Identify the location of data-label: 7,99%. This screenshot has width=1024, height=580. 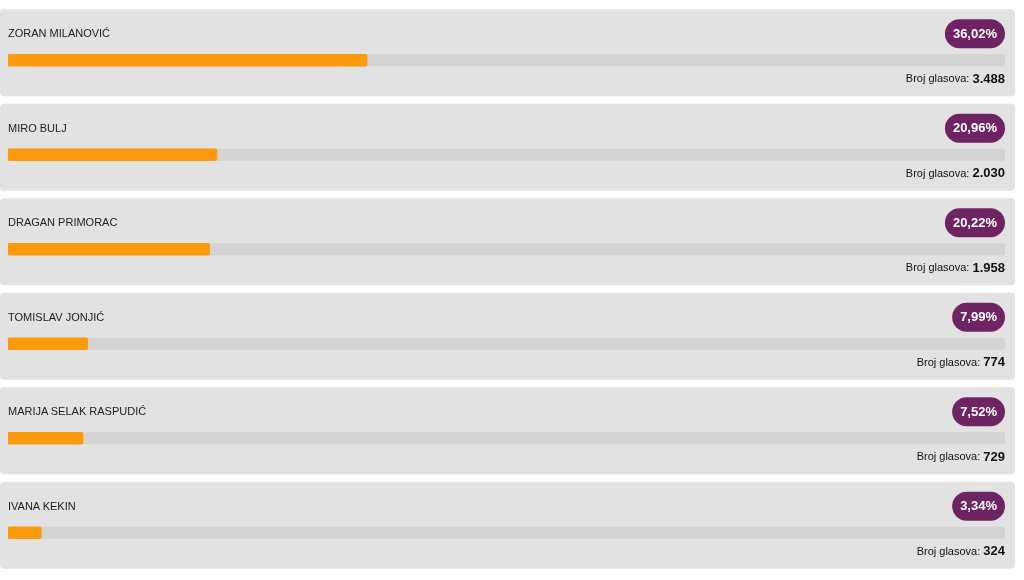
(979, 317).